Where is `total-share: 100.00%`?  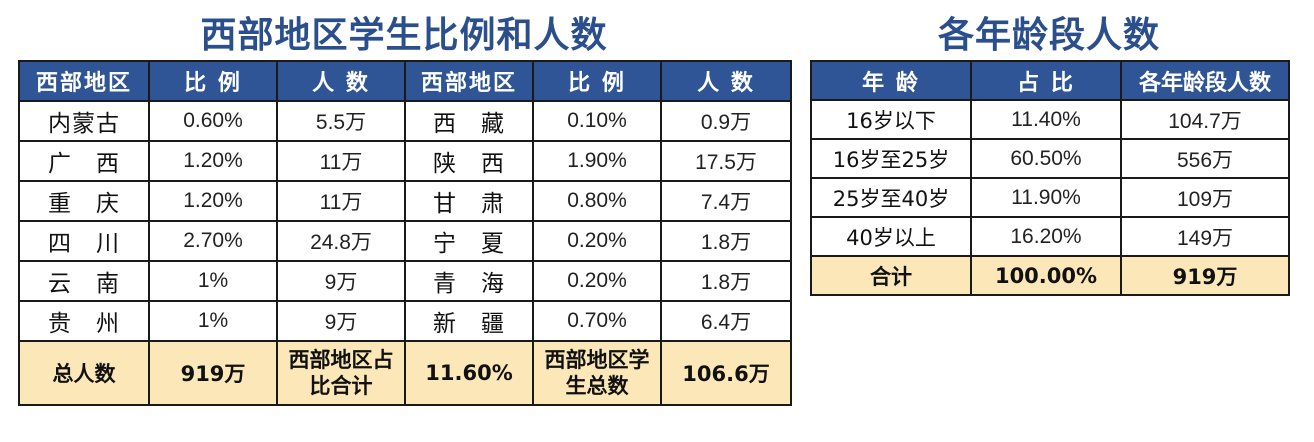 total-share: 100.00% is located at coordinates (1046, 275).